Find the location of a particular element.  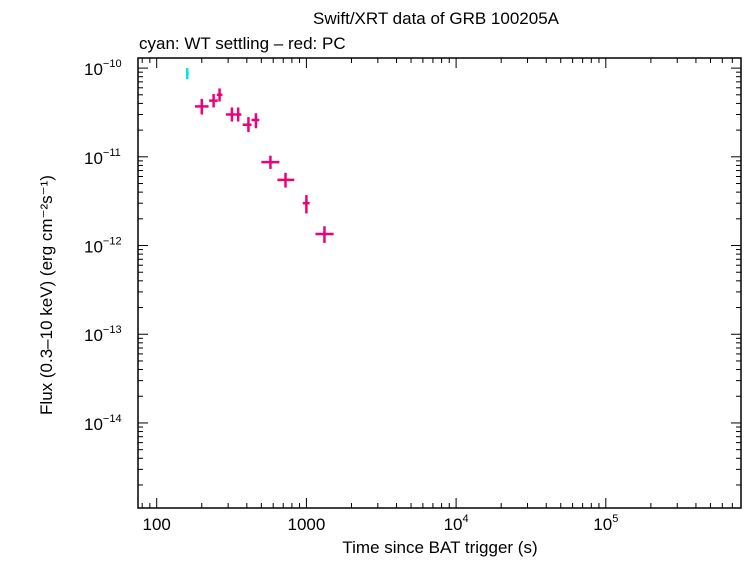

y-tick-label: 10−11 is located at coordinates (102, 157).